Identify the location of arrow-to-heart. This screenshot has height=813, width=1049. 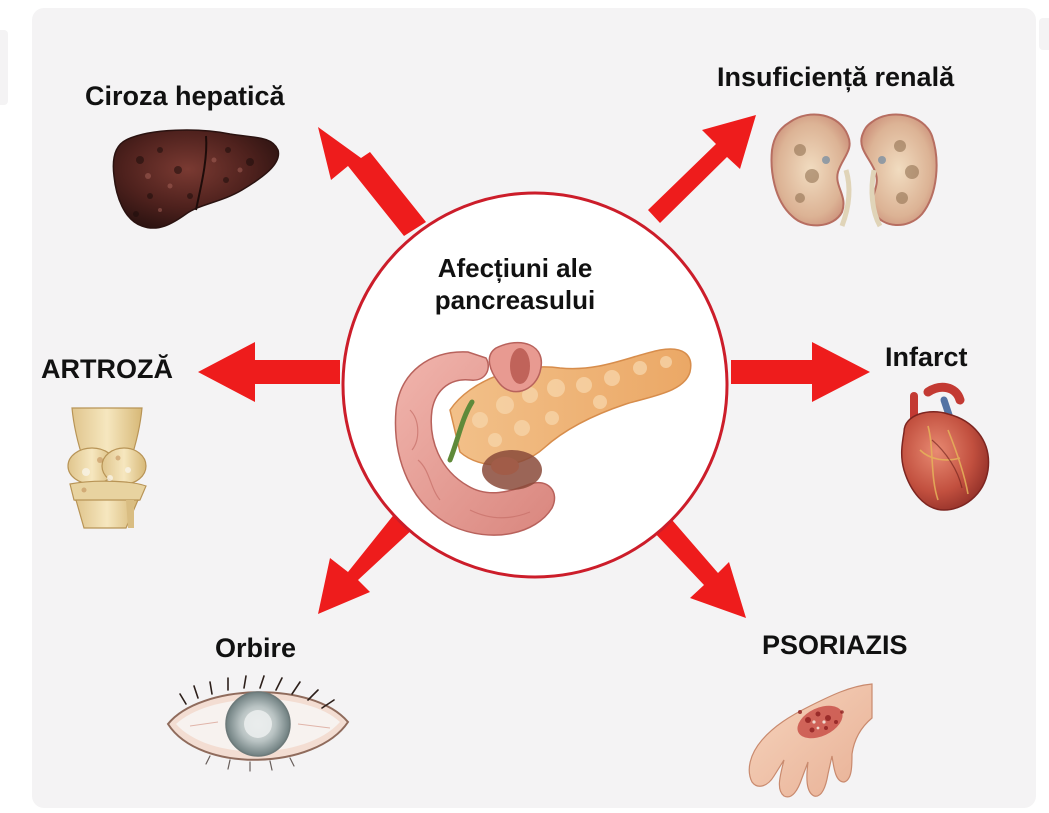
(800, 372).